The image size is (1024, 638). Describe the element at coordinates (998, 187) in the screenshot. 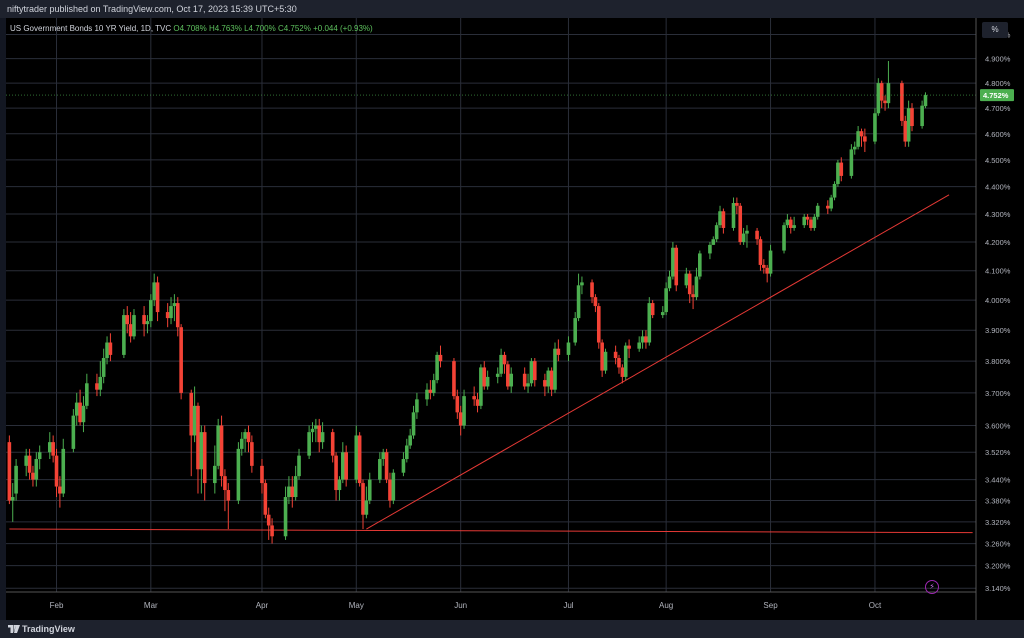

I see `y-tick-label: 4.400%` at that location.